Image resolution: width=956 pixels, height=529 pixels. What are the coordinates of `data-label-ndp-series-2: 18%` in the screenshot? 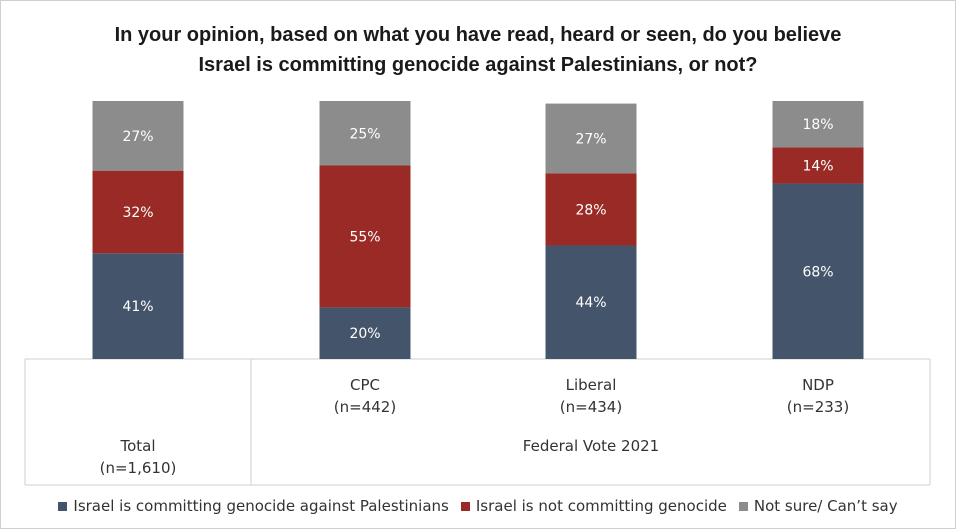 It's located at (817, 125).